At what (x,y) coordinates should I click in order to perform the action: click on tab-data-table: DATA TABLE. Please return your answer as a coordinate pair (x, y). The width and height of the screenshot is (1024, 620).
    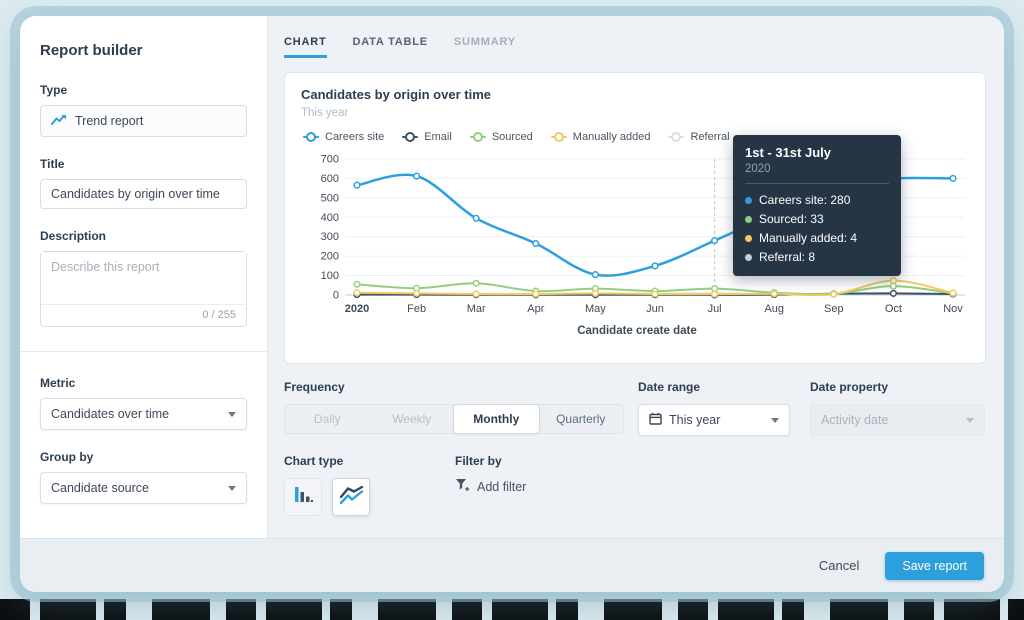
    Looking at the image, I should click on (390, 42).